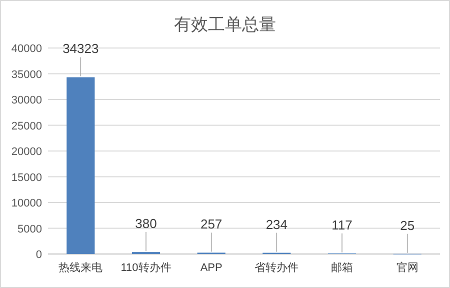  What do you see at coordinates (26, 126) in the screenshot?
I see `y-tick-label: 25000` at bounding box center [26, 126].